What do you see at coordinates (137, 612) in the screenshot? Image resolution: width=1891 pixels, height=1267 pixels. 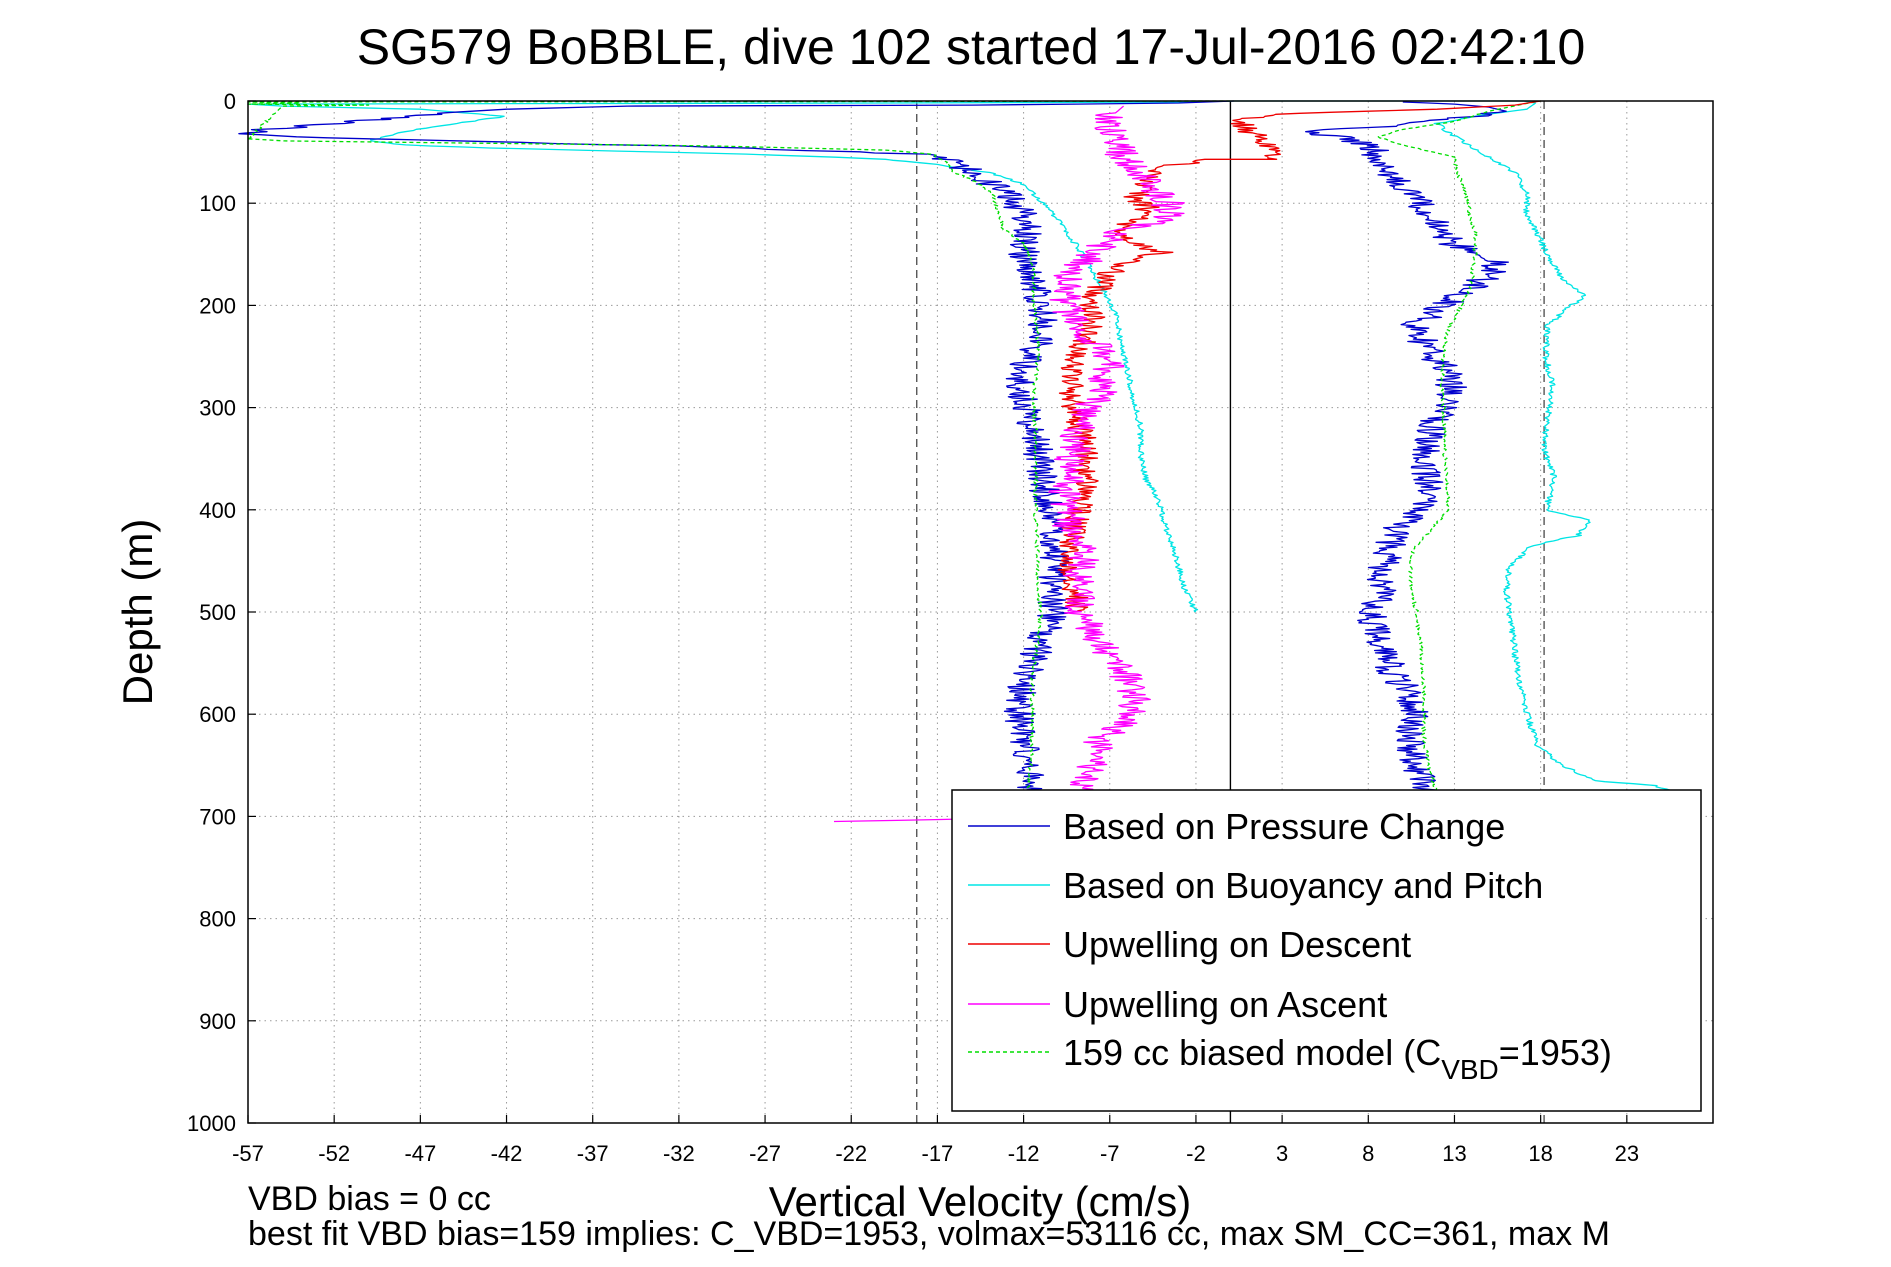 I see `y-axis-label: Depth (m)` at bounding box center [137, 612].